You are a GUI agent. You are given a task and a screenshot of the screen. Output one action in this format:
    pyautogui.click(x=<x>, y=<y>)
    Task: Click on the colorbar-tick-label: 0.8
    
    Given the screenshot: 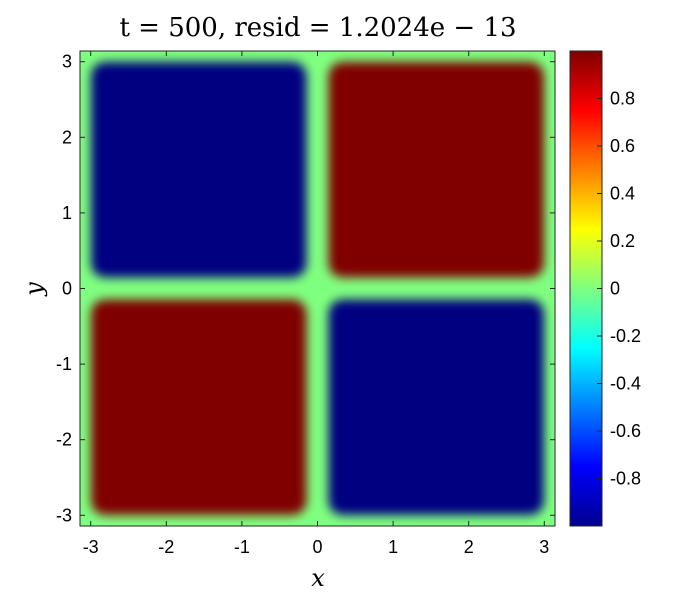 What is the action you would take?
    pyautogui.click(x=622, y=99)
    